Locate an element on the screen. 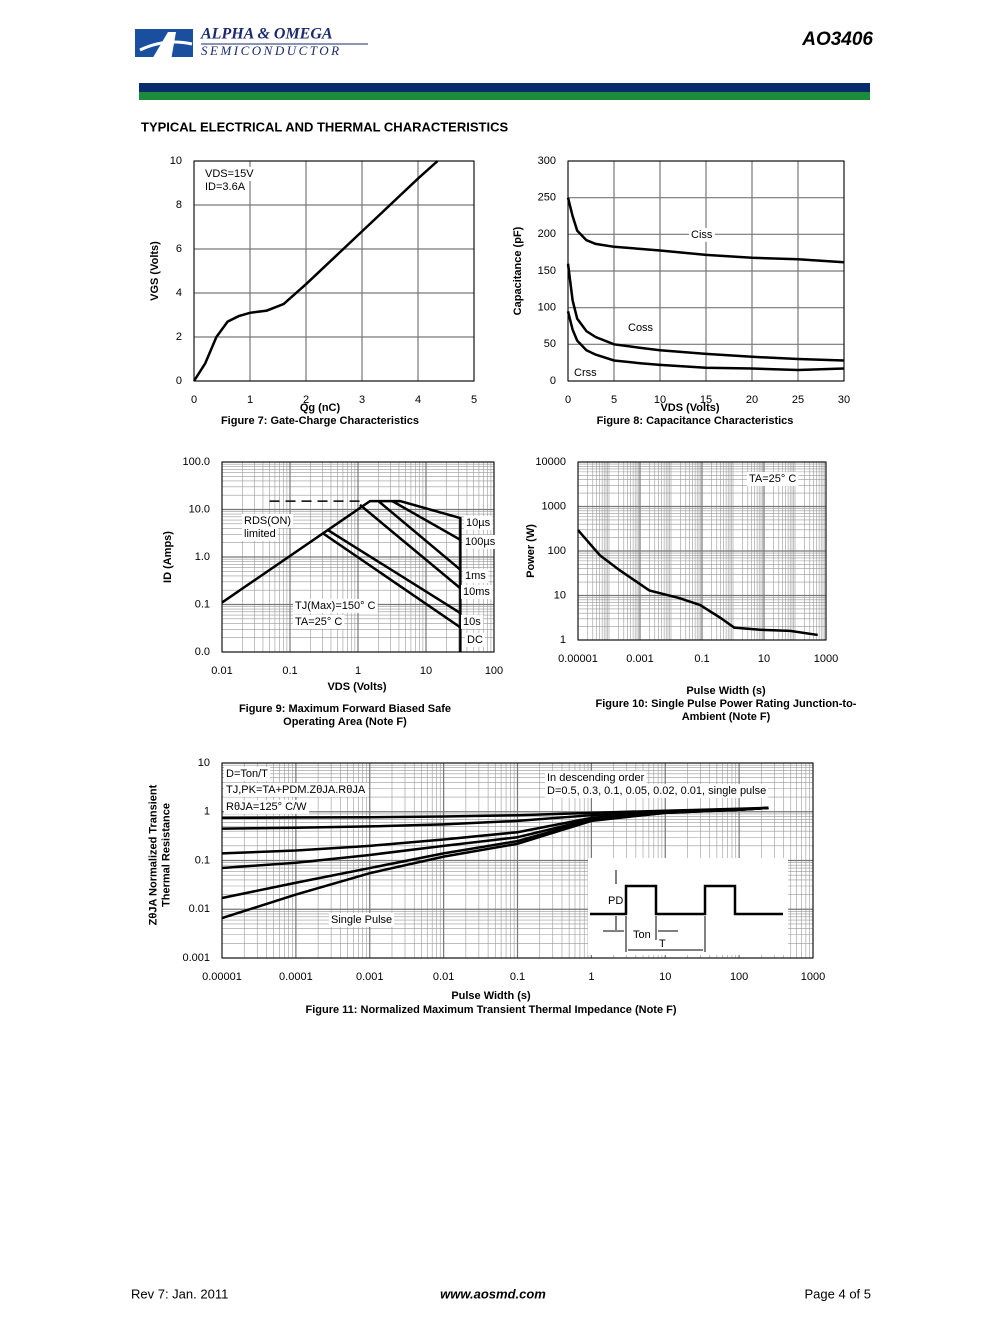 Image resolution: width=991 pixels, height=1326 pixels. y-tick-label: 150 is located at coordinates (547, 271).